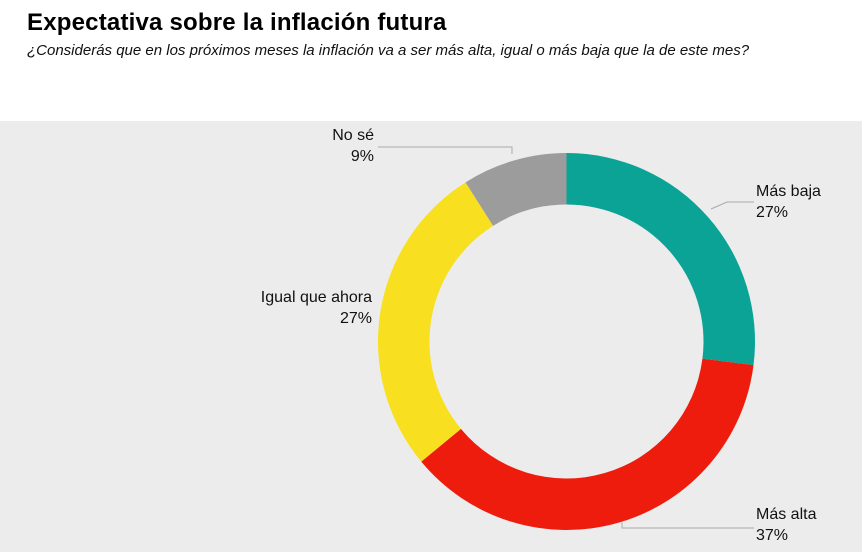 This screenshot has width=862, height=552. Describe the element at coordinates (788, 202) in the screenshot. I see `label-mas-baja: Más baja 27%` at that location.